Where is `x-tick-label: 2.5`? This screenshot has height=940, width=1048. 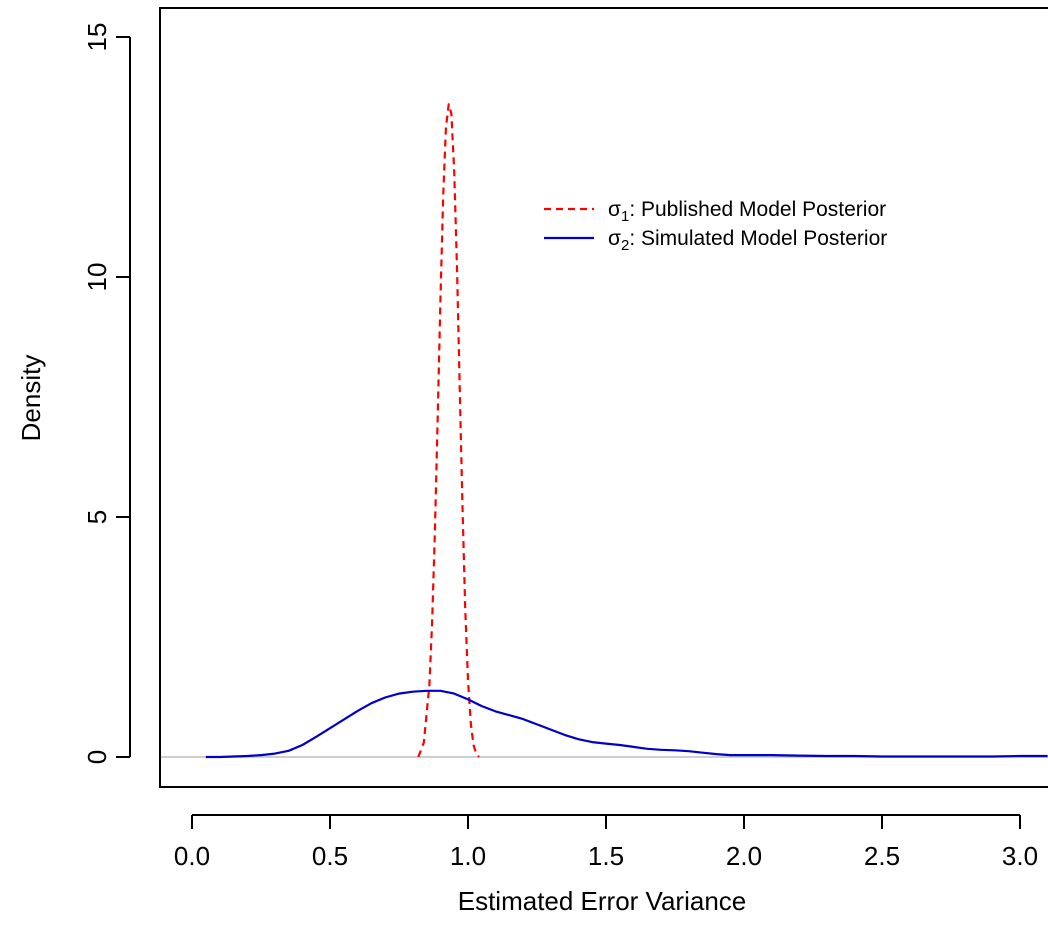
x-tick-label: 2.5 is located at coordinates (882, 856).